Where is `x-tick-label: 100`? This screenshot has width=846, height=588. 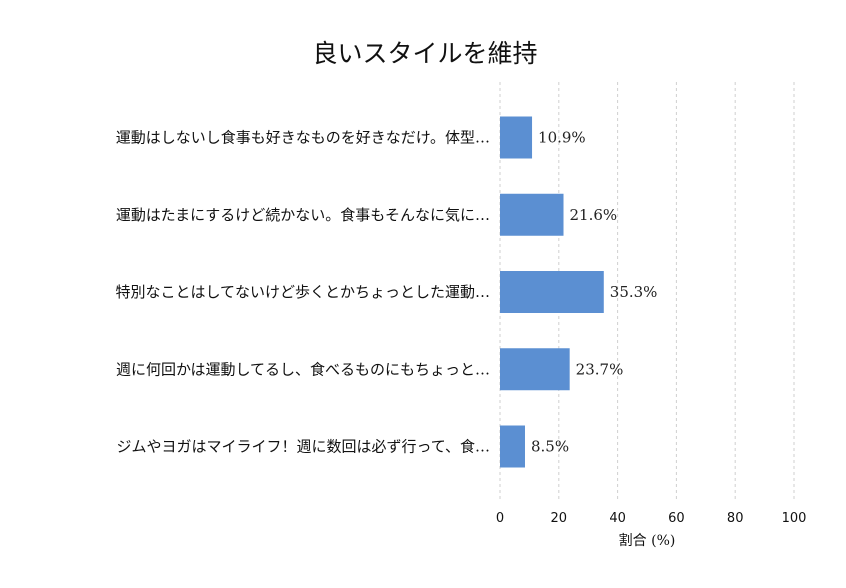
x-tick-label: 100 is located at coordinates (794, 518).